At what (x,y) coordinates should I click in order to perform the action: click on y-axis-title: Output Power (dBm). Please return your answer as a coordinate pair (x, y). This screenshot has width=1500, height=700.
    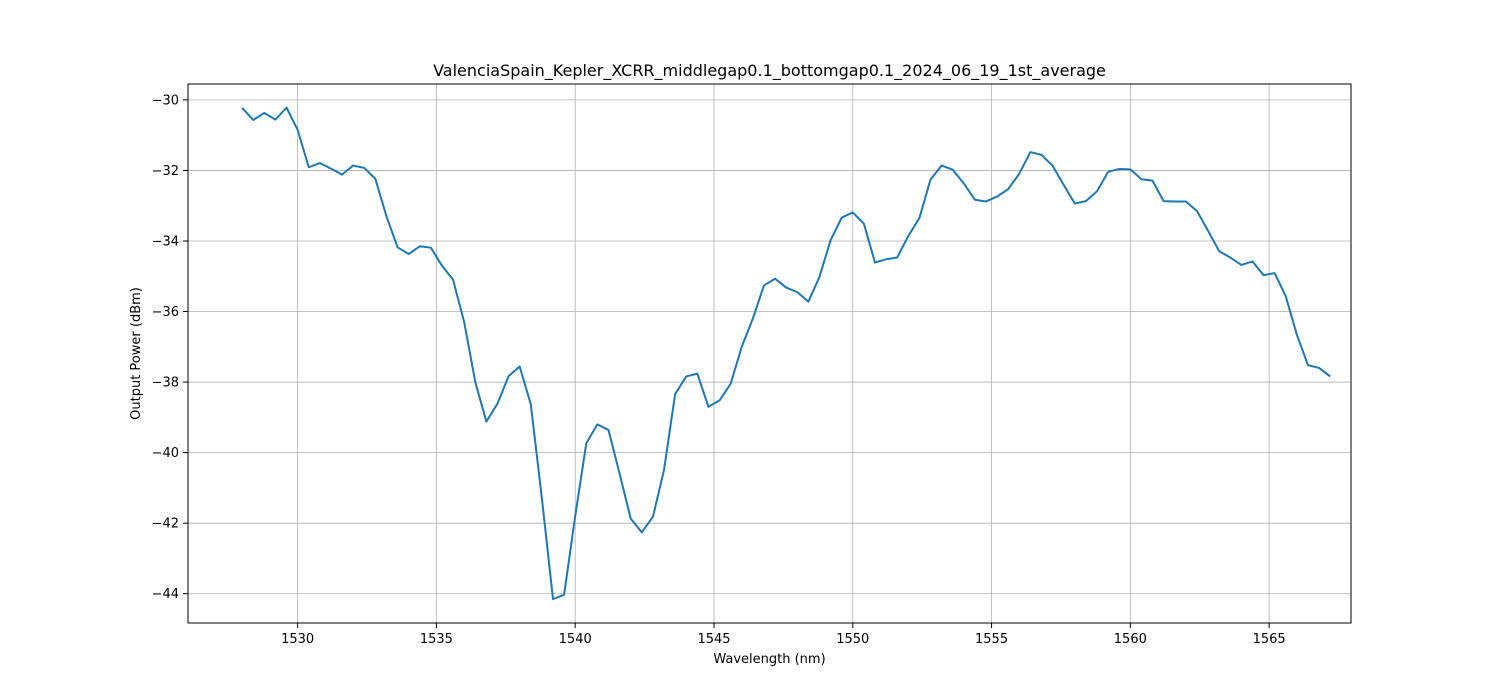
    Looking at the image, I should click on (136, 353).